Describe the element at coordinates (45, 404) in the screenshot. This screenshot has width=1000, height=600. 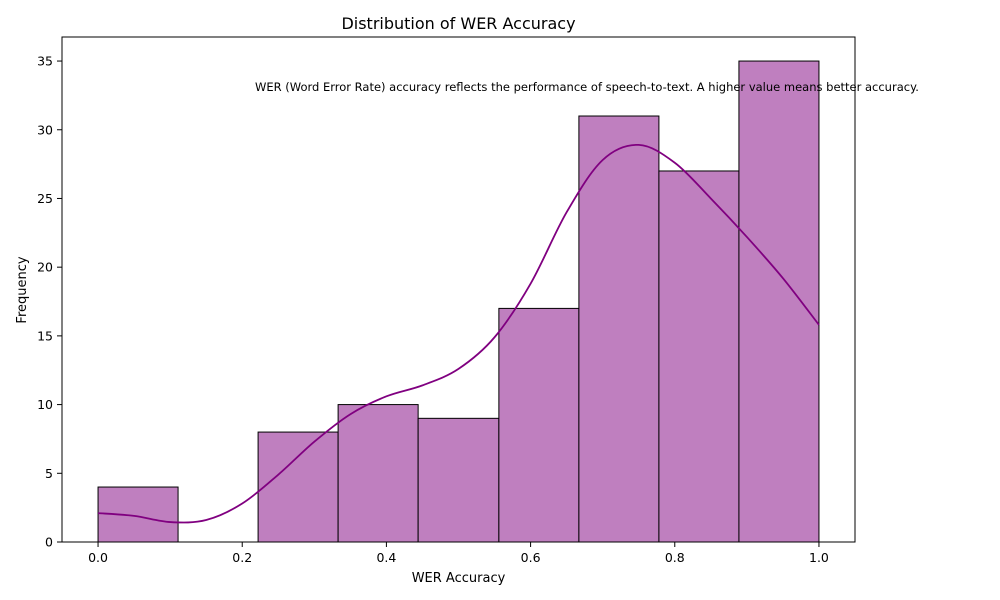
I see `y-tick-label: 10` at that location.